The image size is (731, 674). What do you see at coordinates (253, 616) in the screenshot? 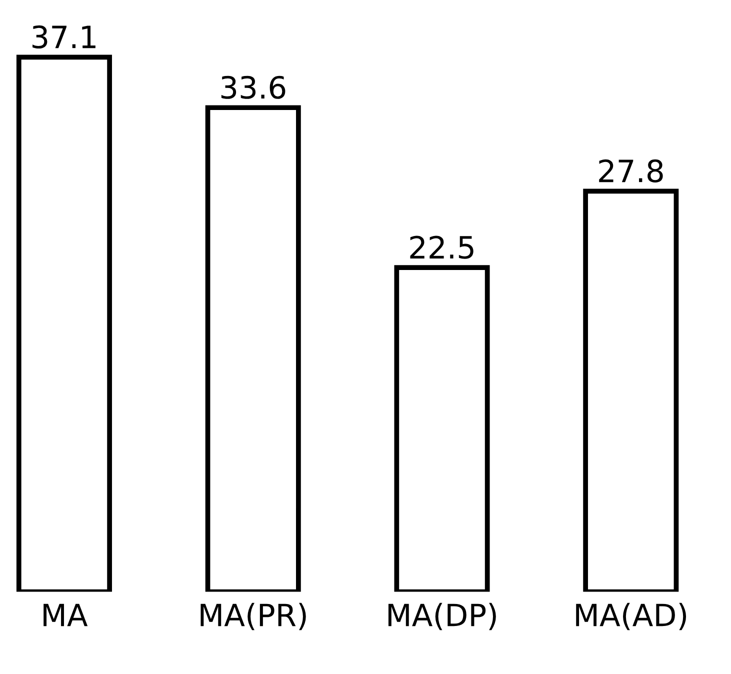
I see `x-tick-label: MA(PR)` at bounding box center [253, 616].